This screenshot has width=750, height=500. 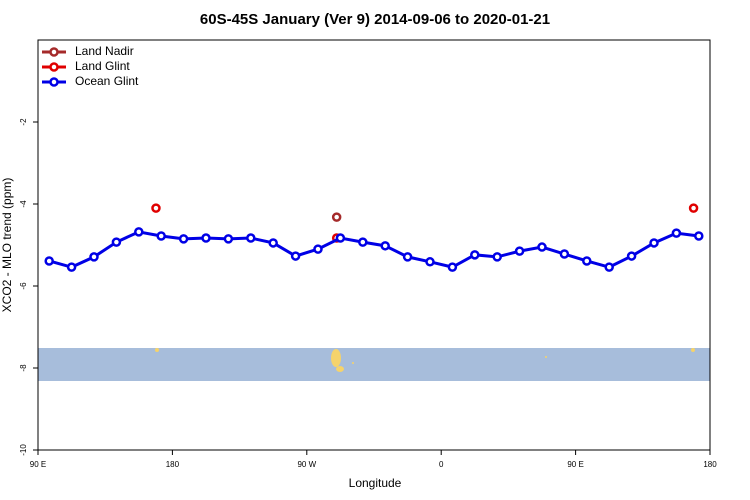 What do you see at coordinates (374, 364) in the screenshot?
I see `map-band` at bounding box center [374, 364].